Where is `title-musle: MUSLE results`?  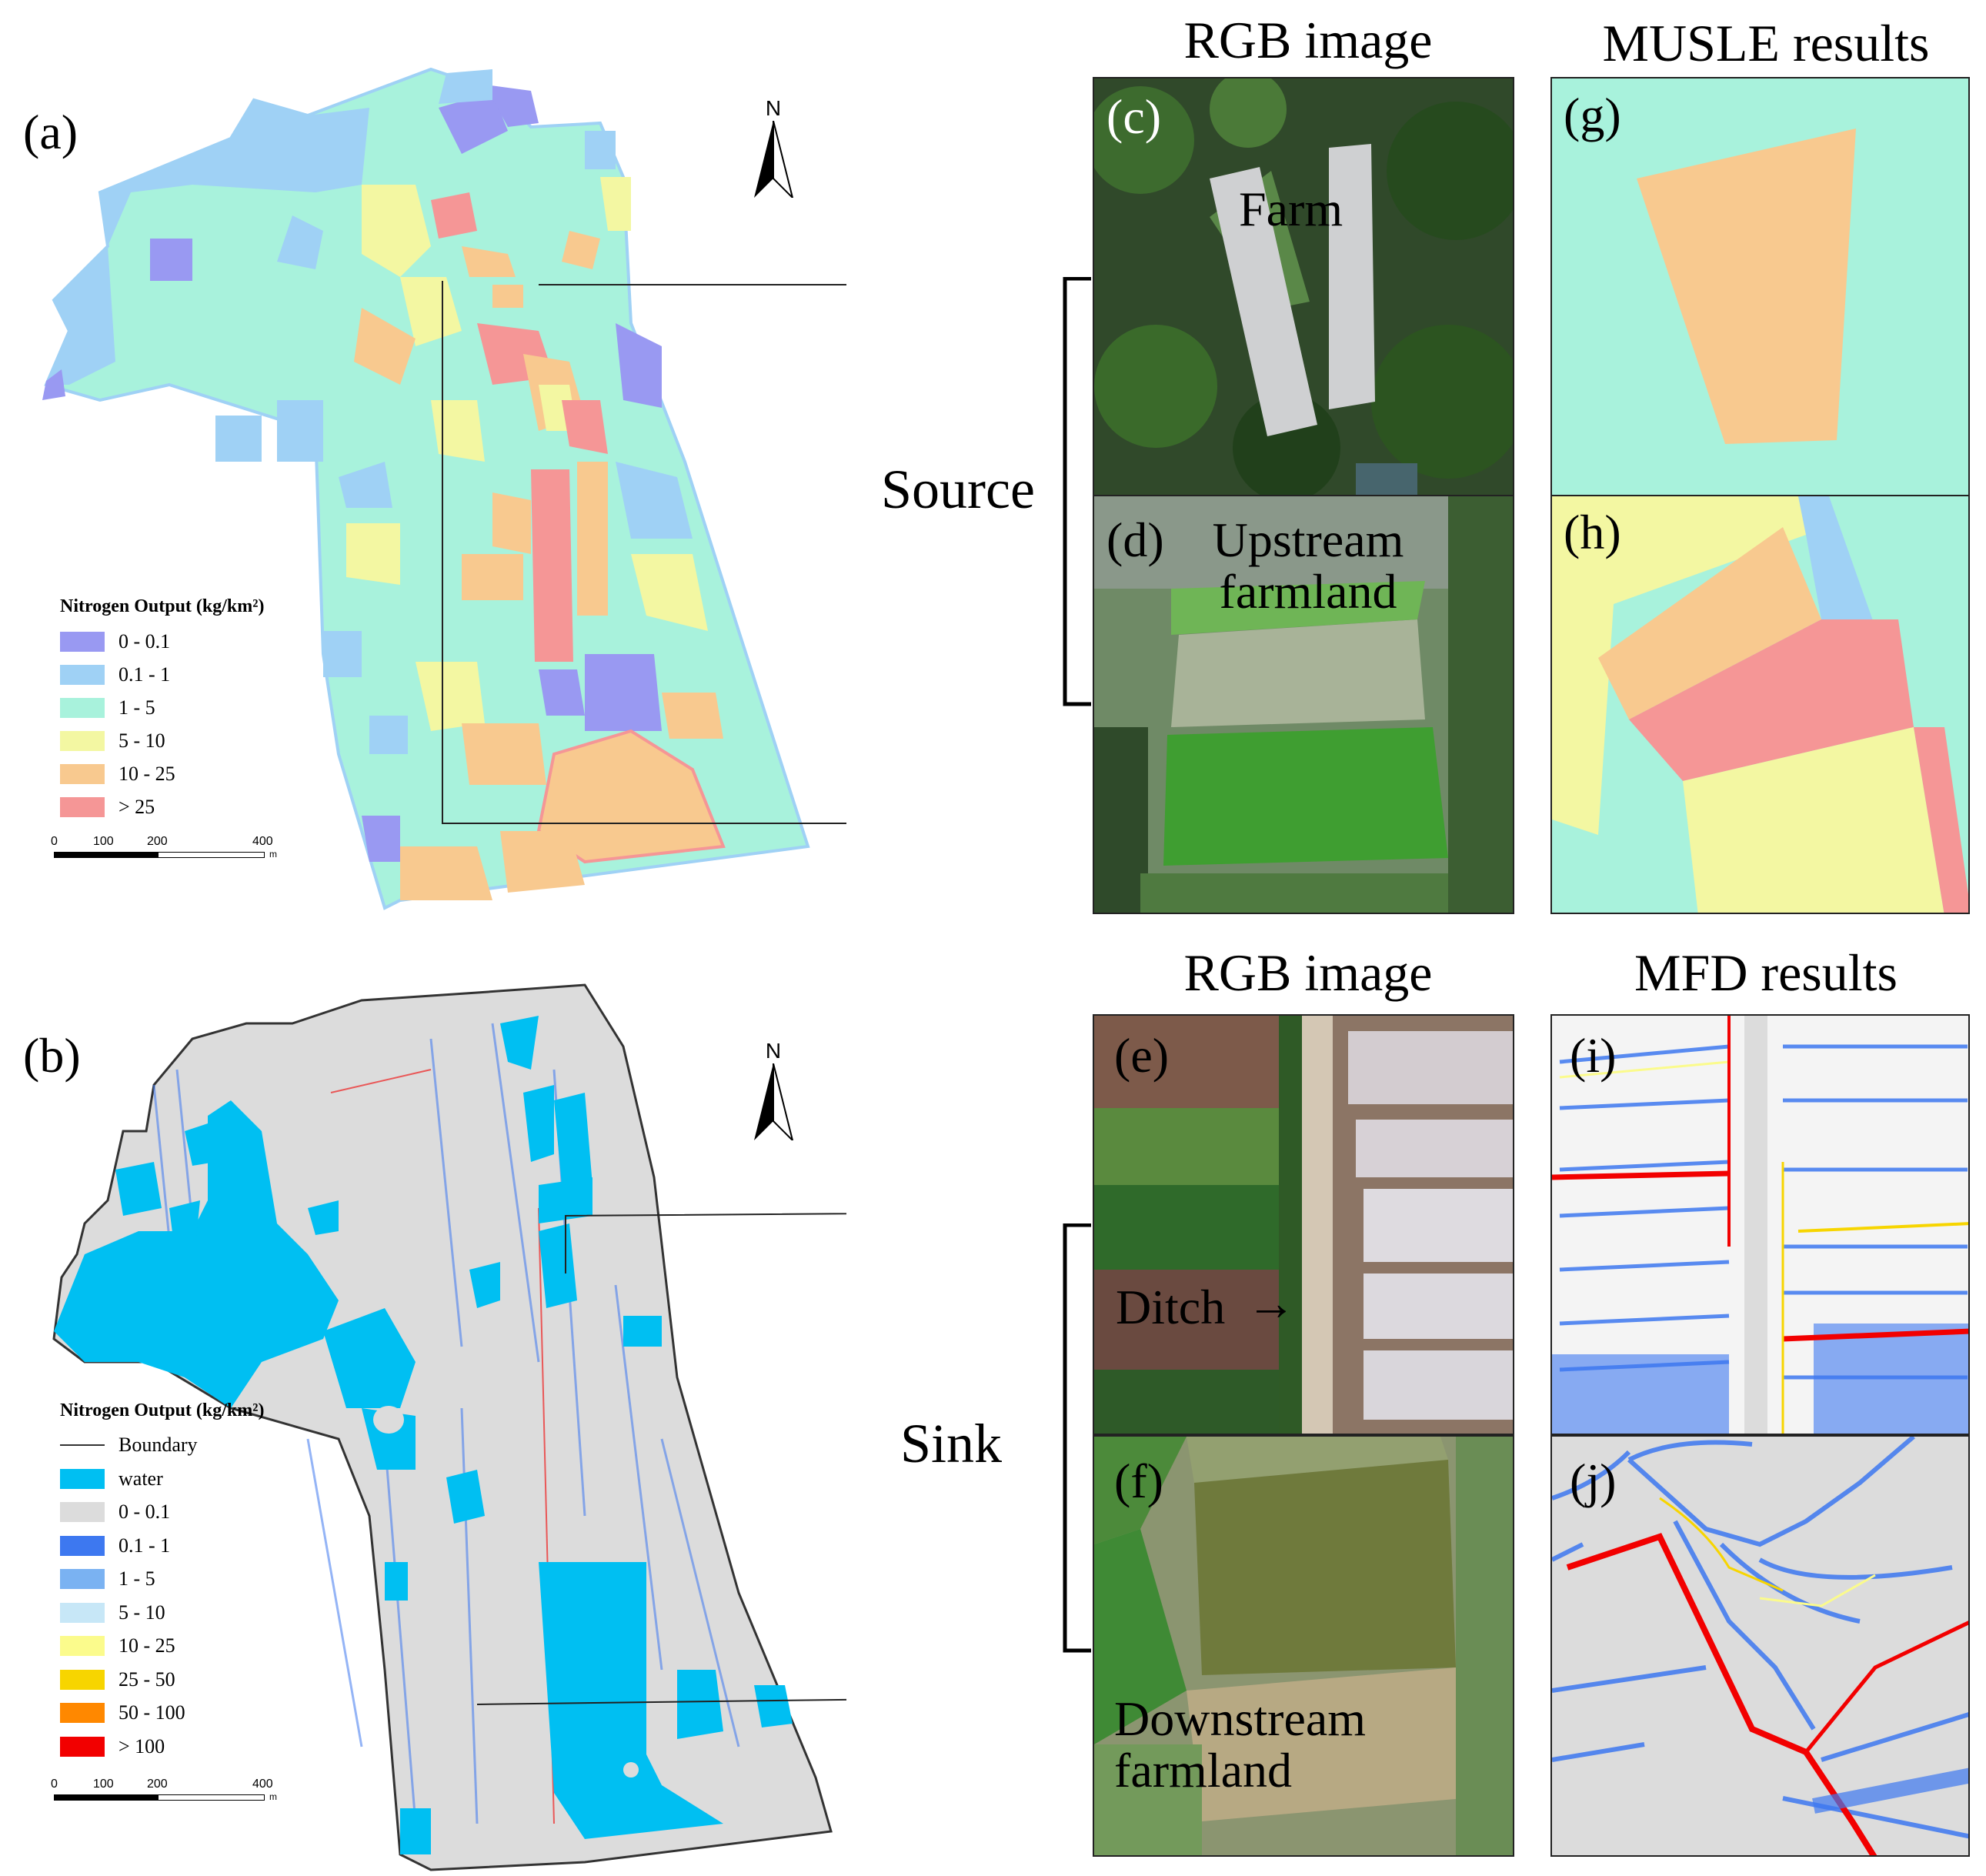
title-musle: MUSLE results is located at coordinates (1766, 43).